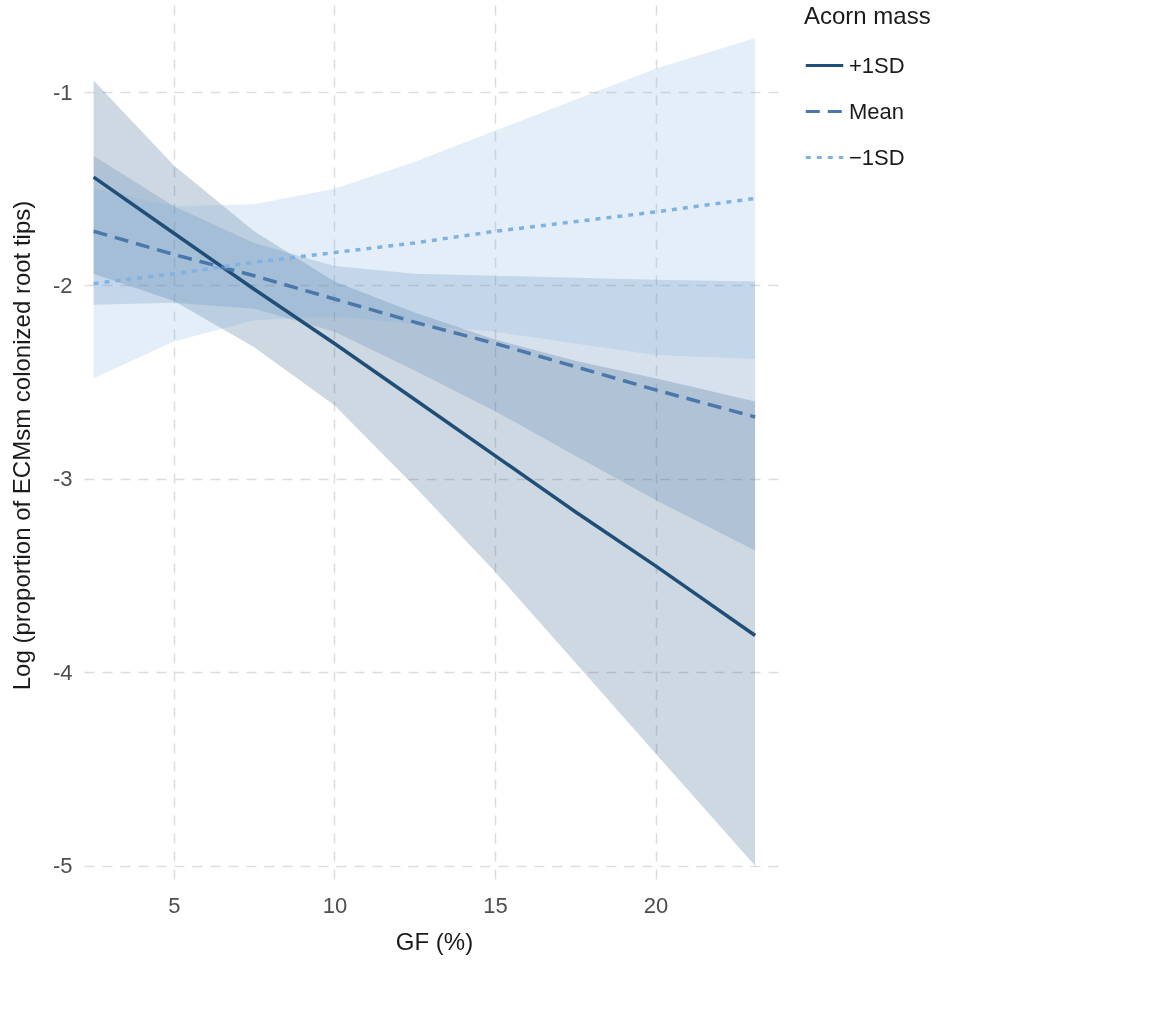 This screenshot has width=1167, height=1024. I want to click on legend-label: −1SD, so click(877, 157).